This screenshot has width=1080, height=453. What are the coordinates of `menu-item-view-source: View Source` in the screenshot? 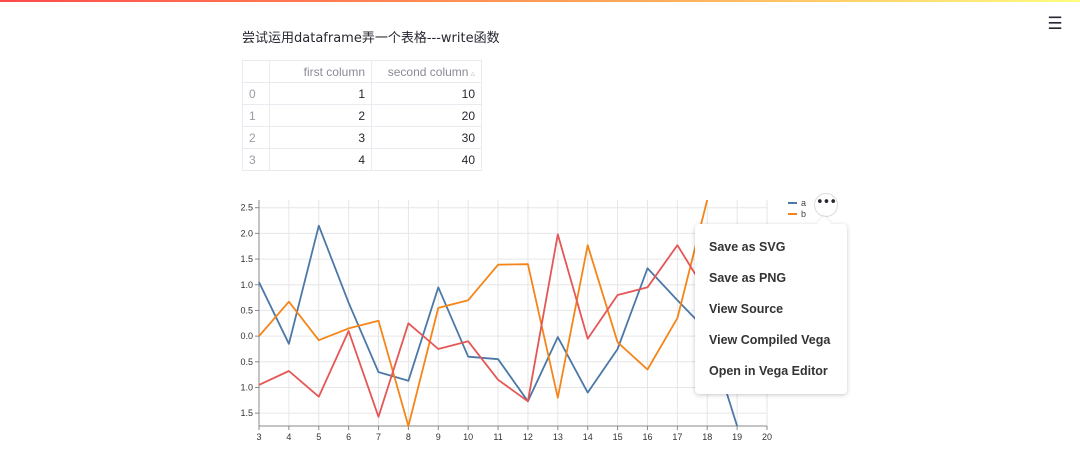 It's located at (746, 309).